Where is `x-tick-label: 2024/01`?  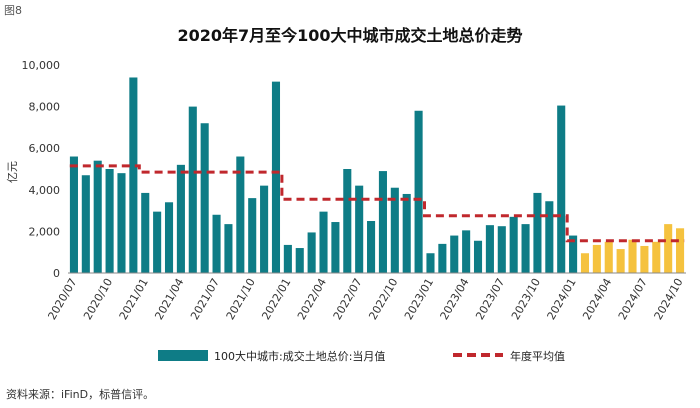 x-tick-label: 2024/01 is located at coordinates (562, 299).